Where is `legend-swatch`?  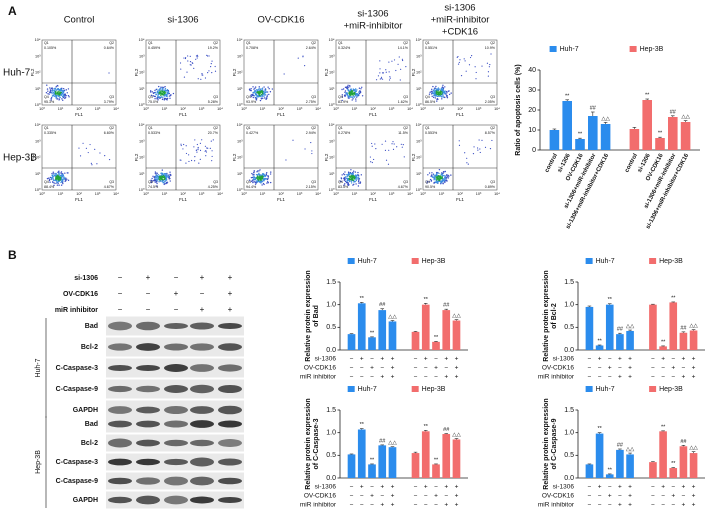 legend-swatch is located at coordinates (653, 389).